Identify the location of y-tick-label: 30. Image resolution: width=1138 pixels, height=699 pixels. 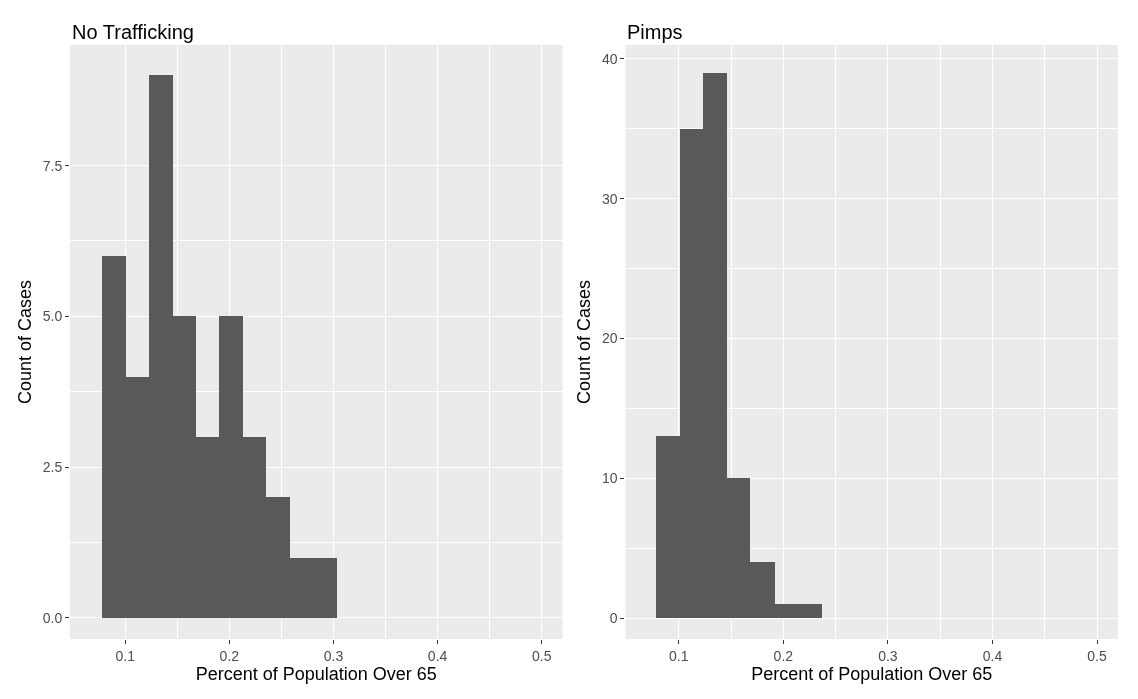
(610, 198).